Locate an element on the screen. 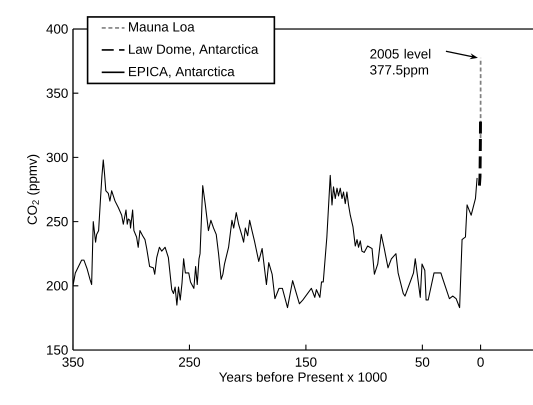 Image resolution: width=533 pixels, height=405 pixels. x-tick-label: 0 is located at coordinates (480, 362).